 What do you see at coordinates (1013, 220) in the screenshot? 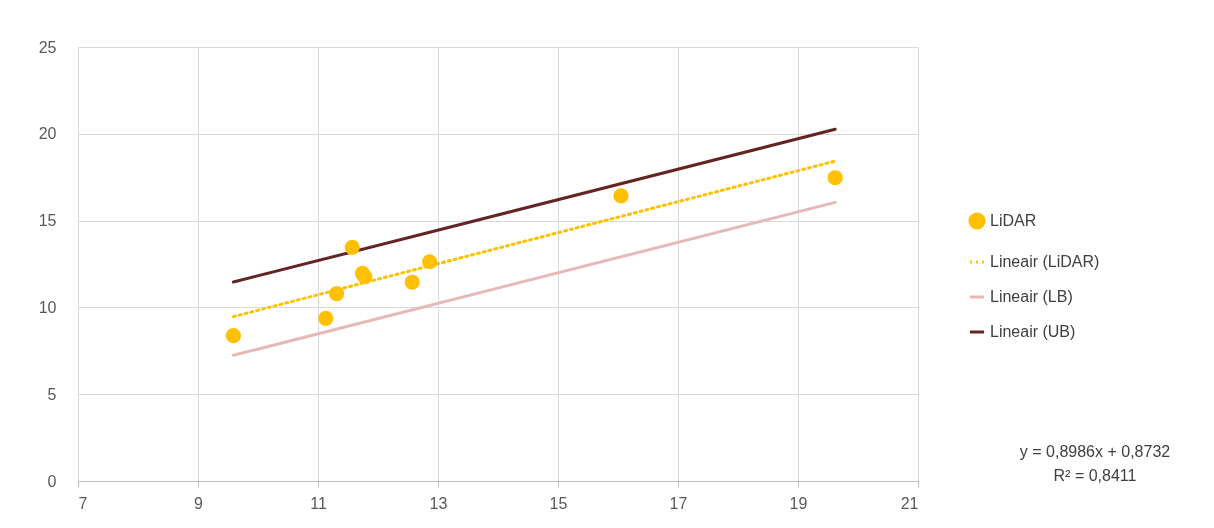
I see `legend-label: LiDAR` at bounding box center [1013, 220].